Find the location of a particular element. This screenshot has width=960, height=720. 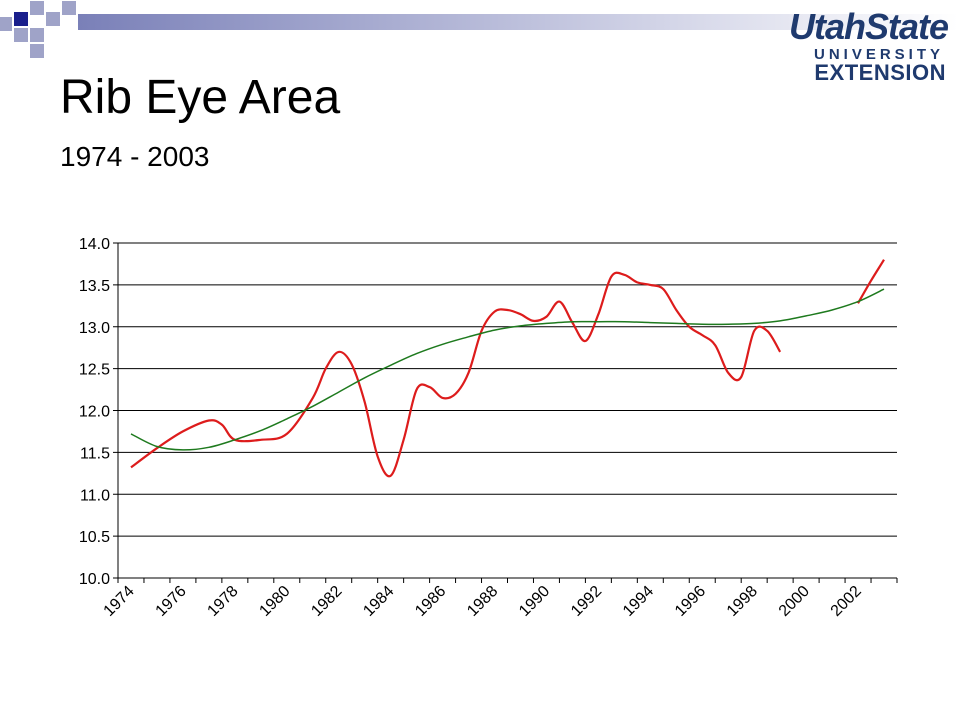

y-tick-label: 12.5 is located at coordinates (94, 370).